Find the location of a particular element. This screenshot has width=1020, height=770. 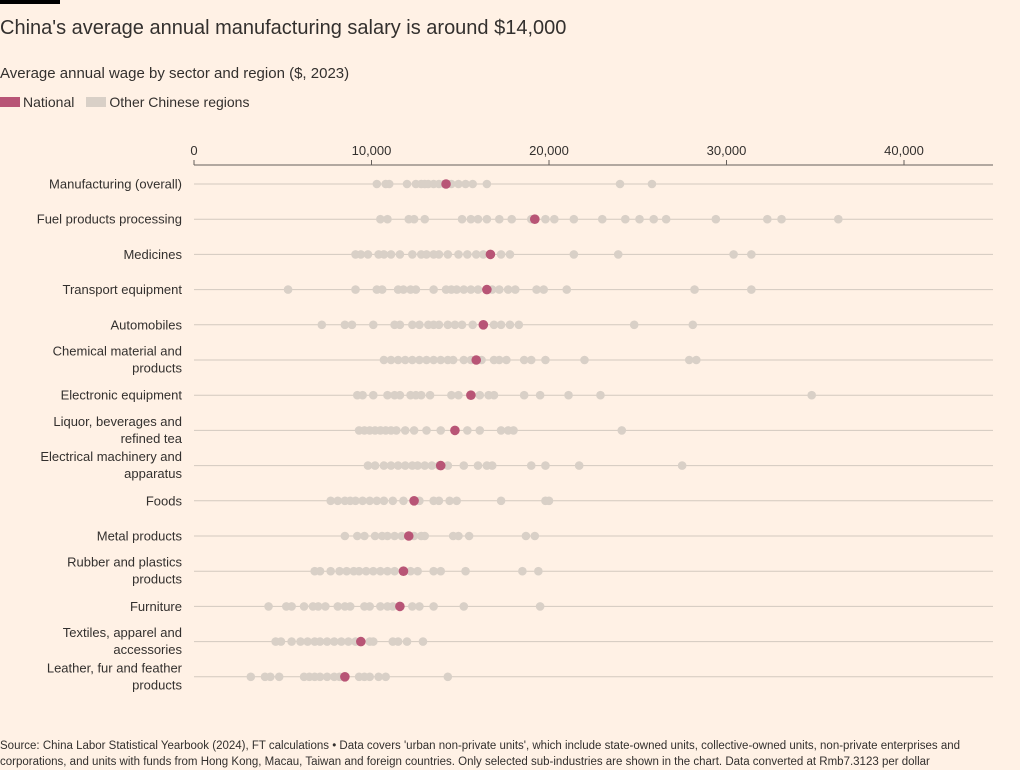

legend-item-regions: Other Chinese regions is located at coordinates (167, 102).